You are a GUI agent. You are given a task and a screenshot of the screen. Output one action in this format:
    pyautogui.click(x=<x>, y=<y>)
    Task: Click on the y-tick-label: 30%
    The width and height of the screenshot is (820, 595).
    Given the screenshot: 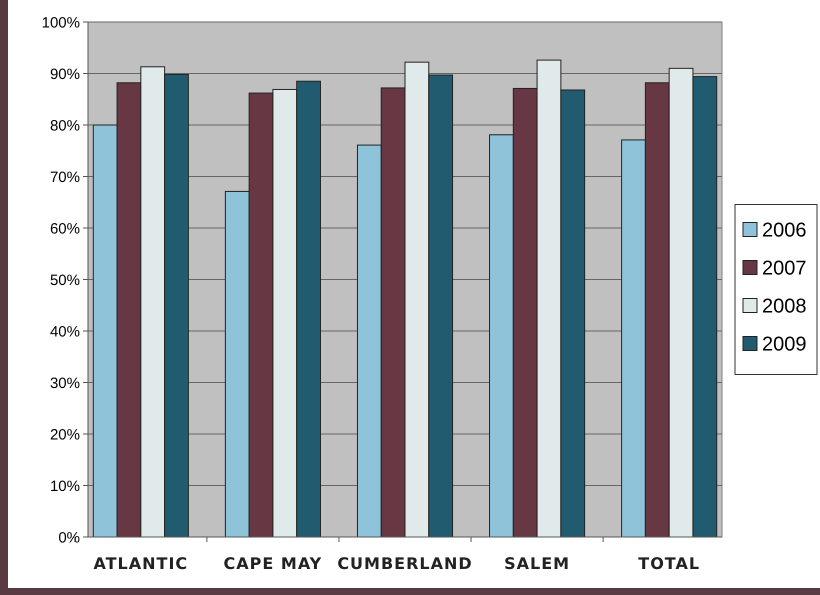 What is the action you would take?
    pyautogui.click(x=65, y=383)
    